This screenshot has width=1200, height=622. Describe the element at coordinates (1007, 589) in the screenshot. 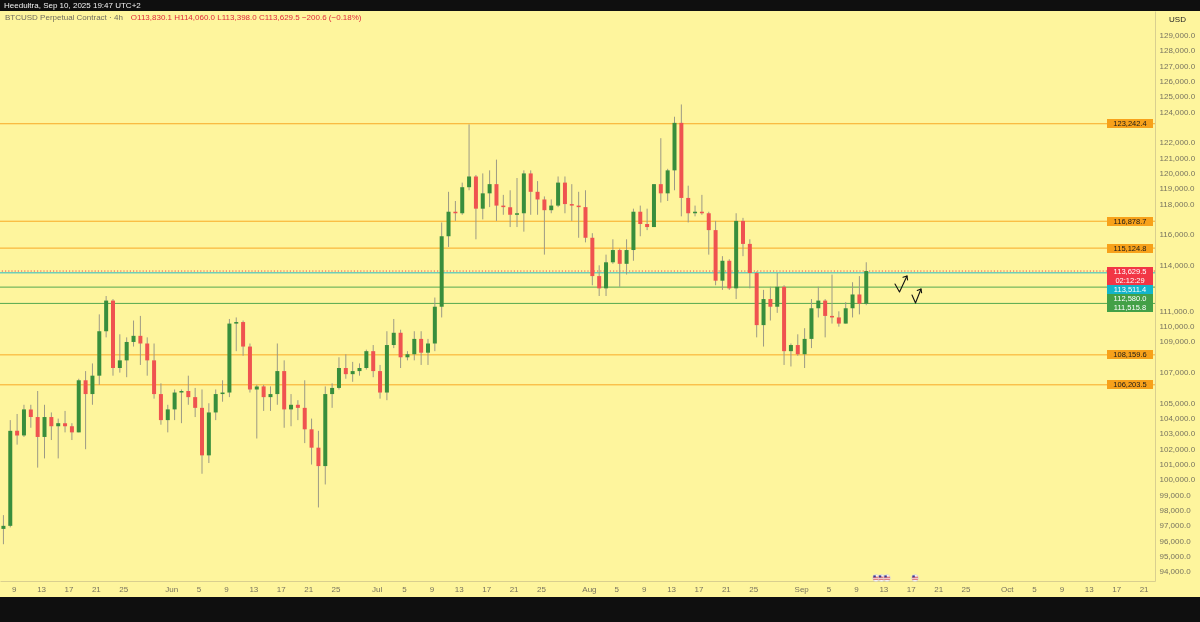

I see `x-tick-label: Oct` at that location.